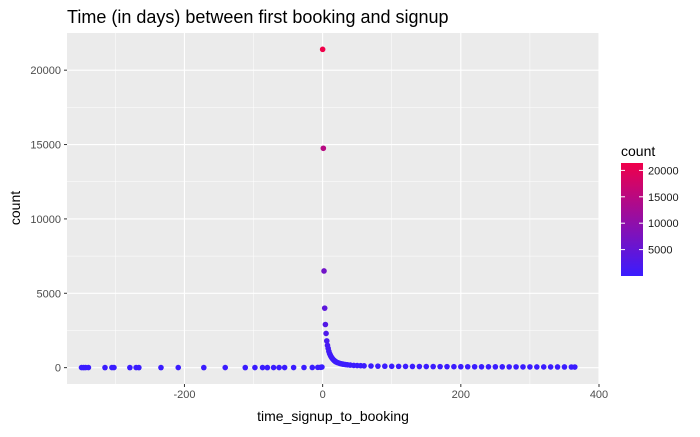 This screenshot has height=437, width=700. What do you see at coordinates (323, 395) in the screenshot?
I see `x-tick-label: 0` at bounding box center [323, 395].